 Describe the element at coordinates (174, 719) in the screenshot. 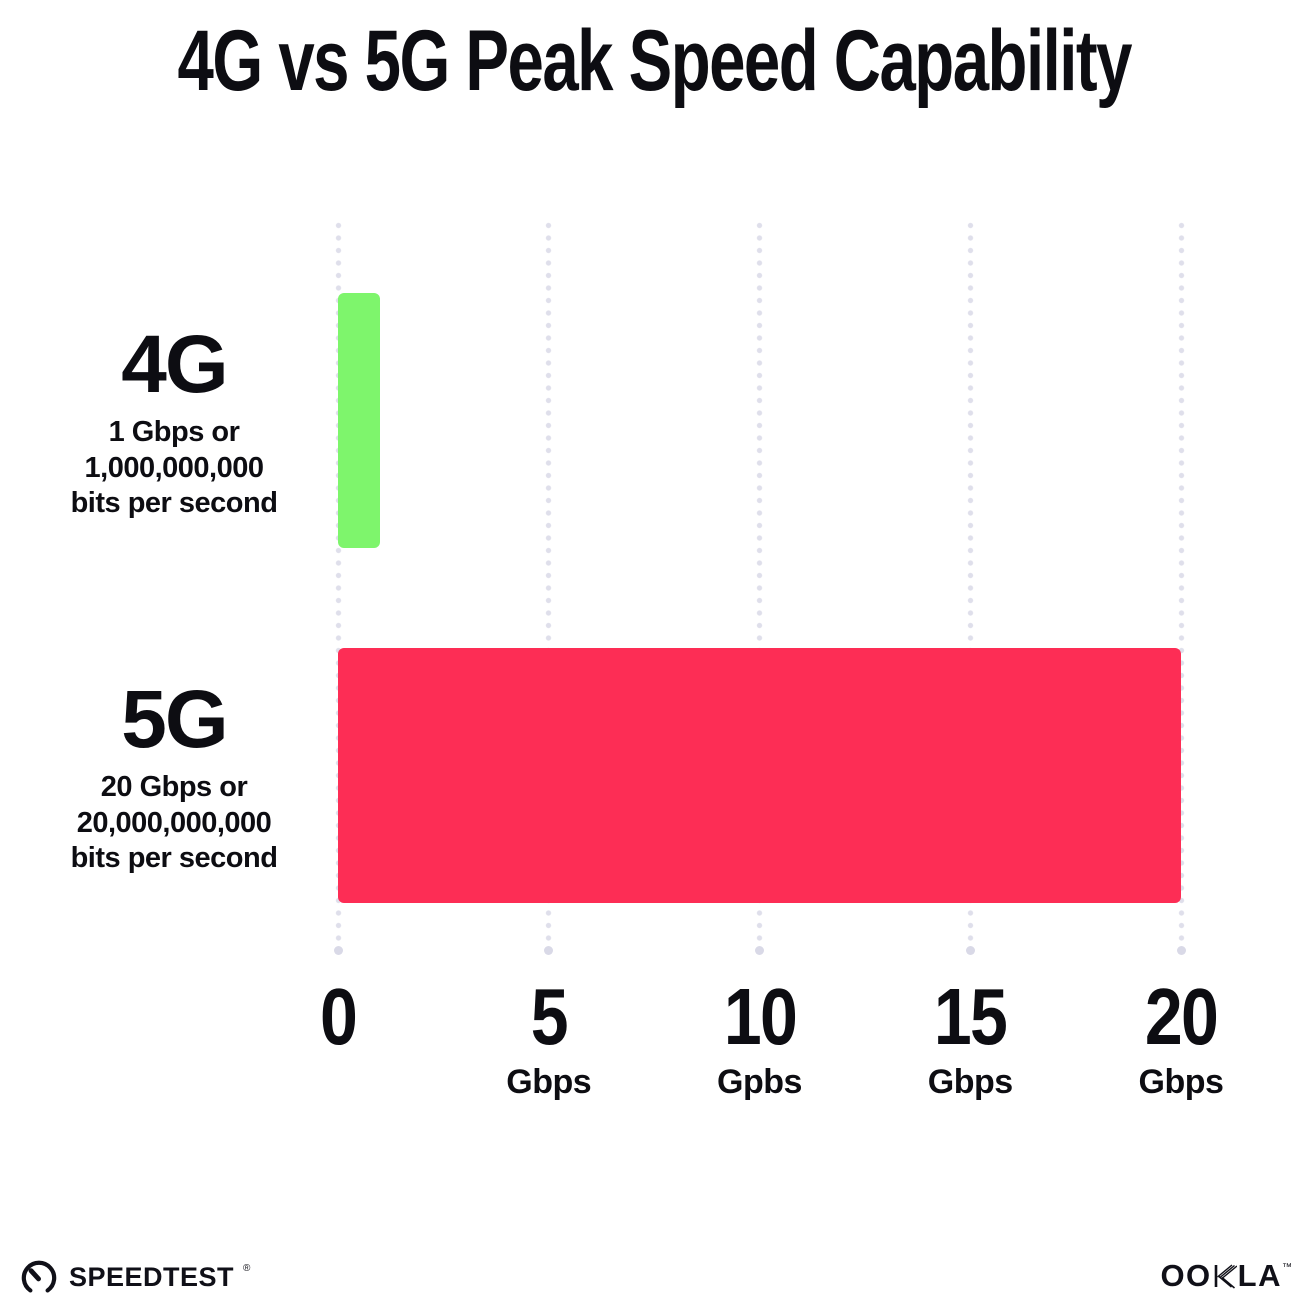

I see `row-name-5g: 5G` at that location.